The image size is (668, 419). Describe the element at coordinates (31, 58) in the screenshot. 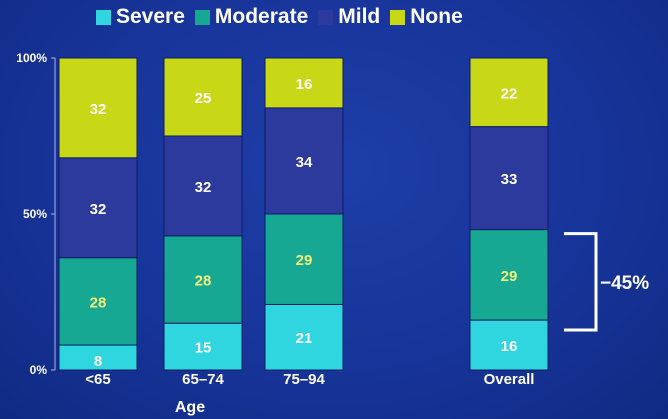

I see `y-tick-label: 100%` at that location.